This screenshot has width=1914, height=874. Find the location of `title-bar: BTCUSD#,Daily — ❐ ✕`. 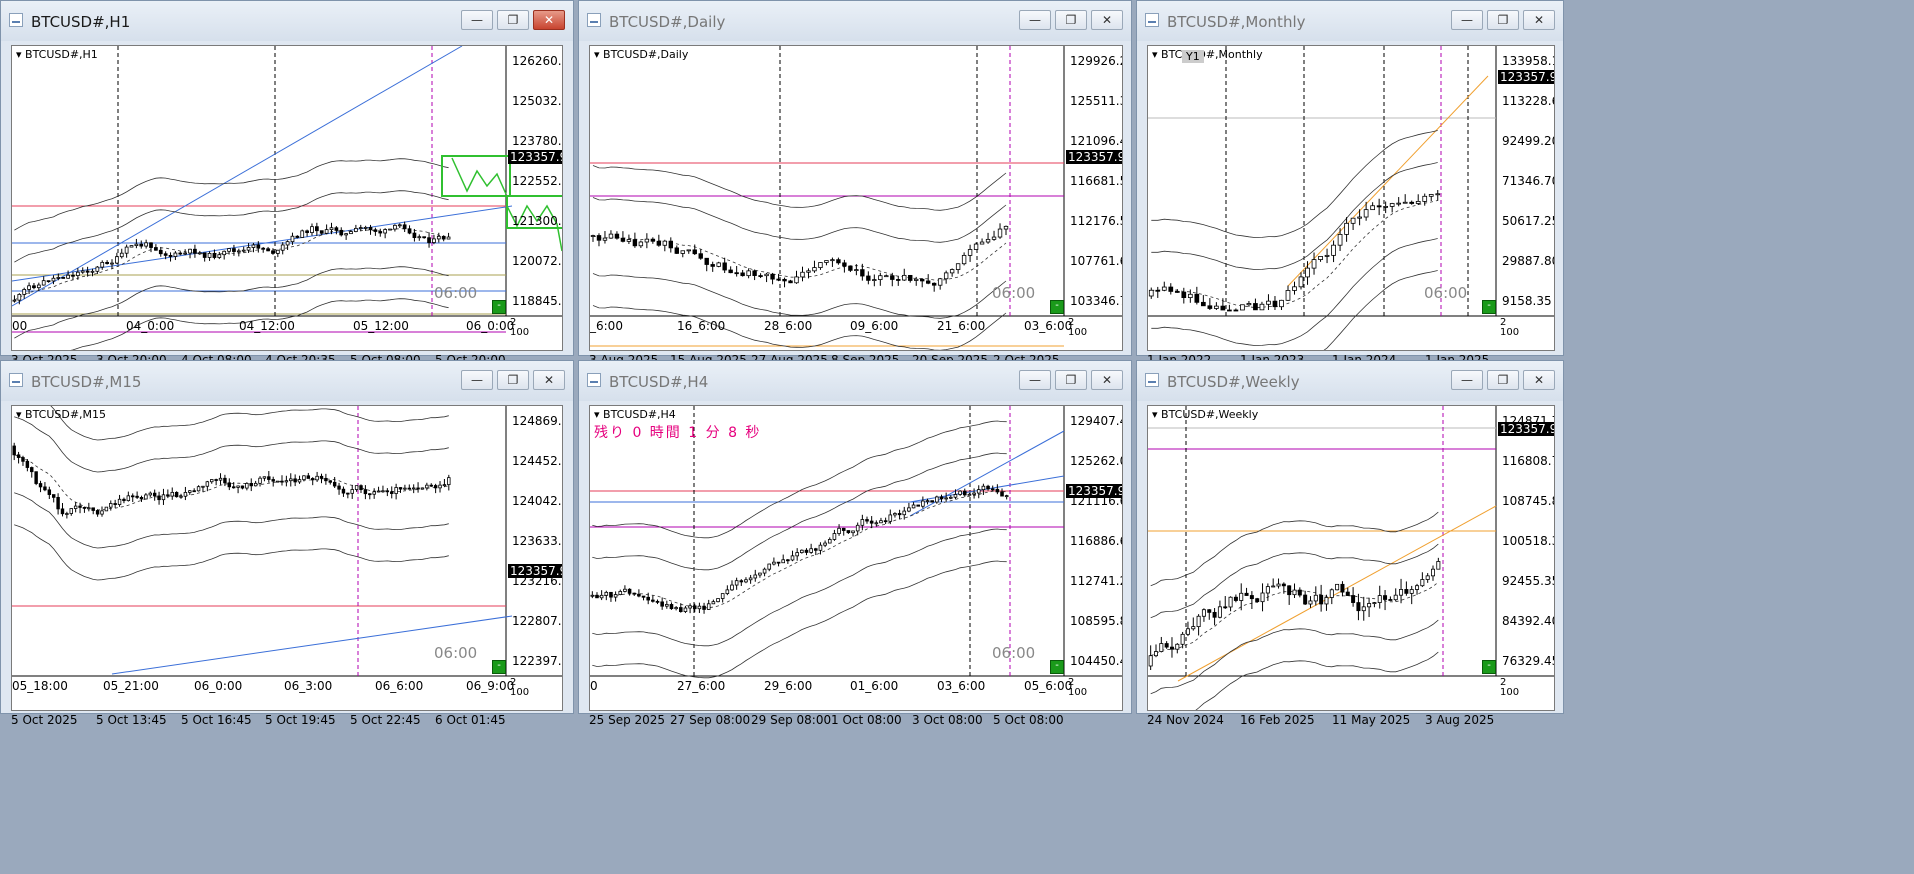

title-bar: BTCUSD#,Daily — ❐ ✕ is located at coordinates (855, 21).